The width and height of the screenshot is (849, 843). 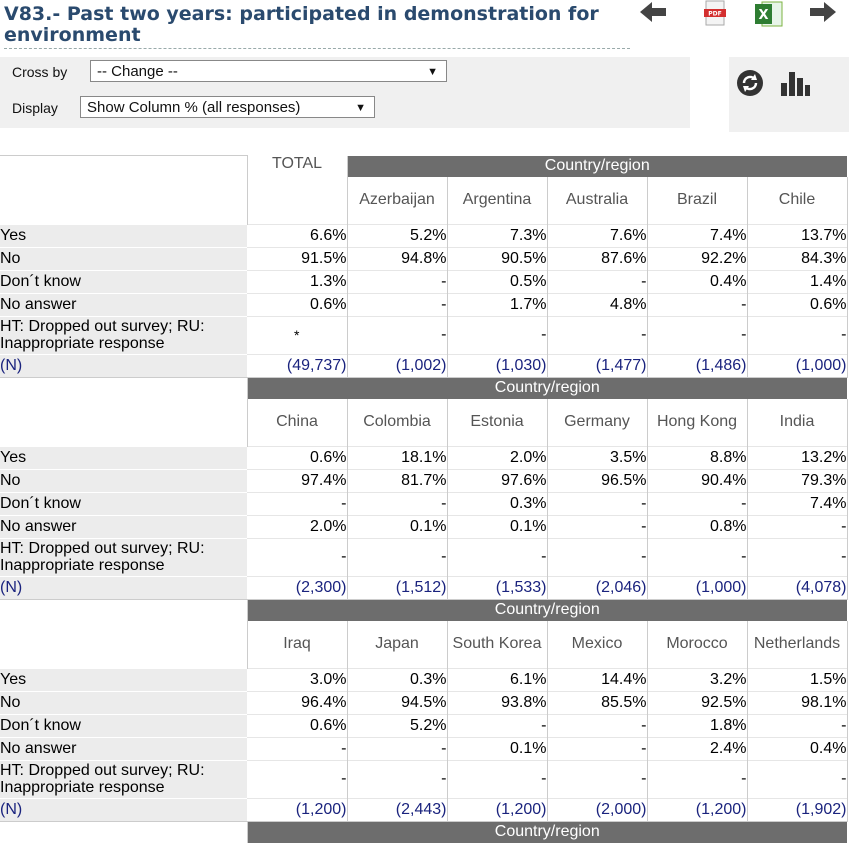 I want to click on cell: (2,000), so click(x=597, y=809).